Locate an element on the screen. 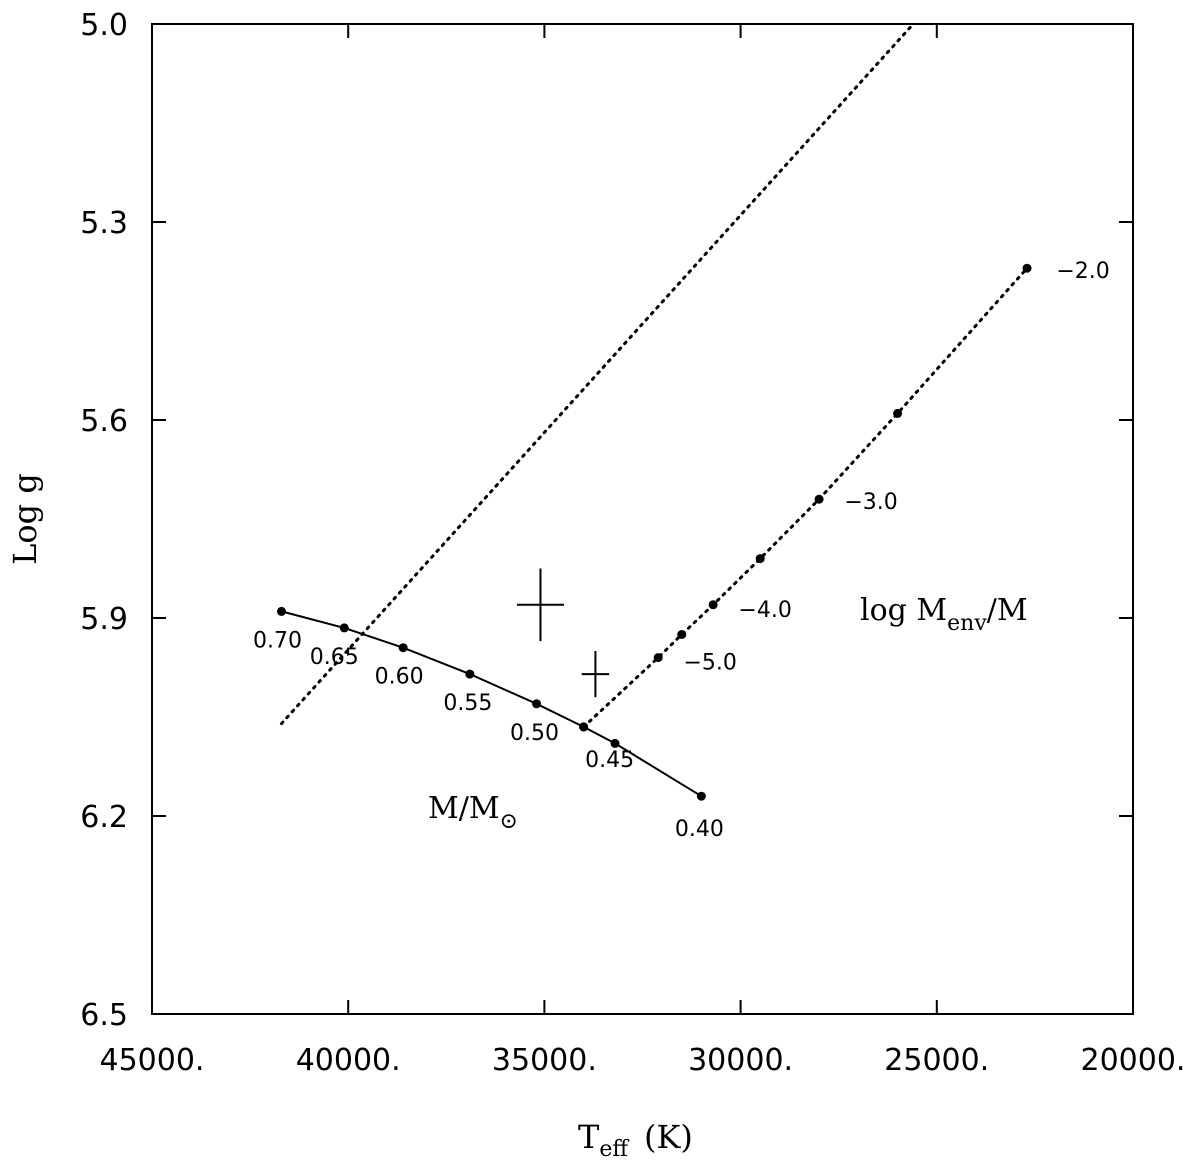 The width and height of the screenshot is (1200, 1166). x-axis-title-subscript: eff is located at coordinates (614, 1149).